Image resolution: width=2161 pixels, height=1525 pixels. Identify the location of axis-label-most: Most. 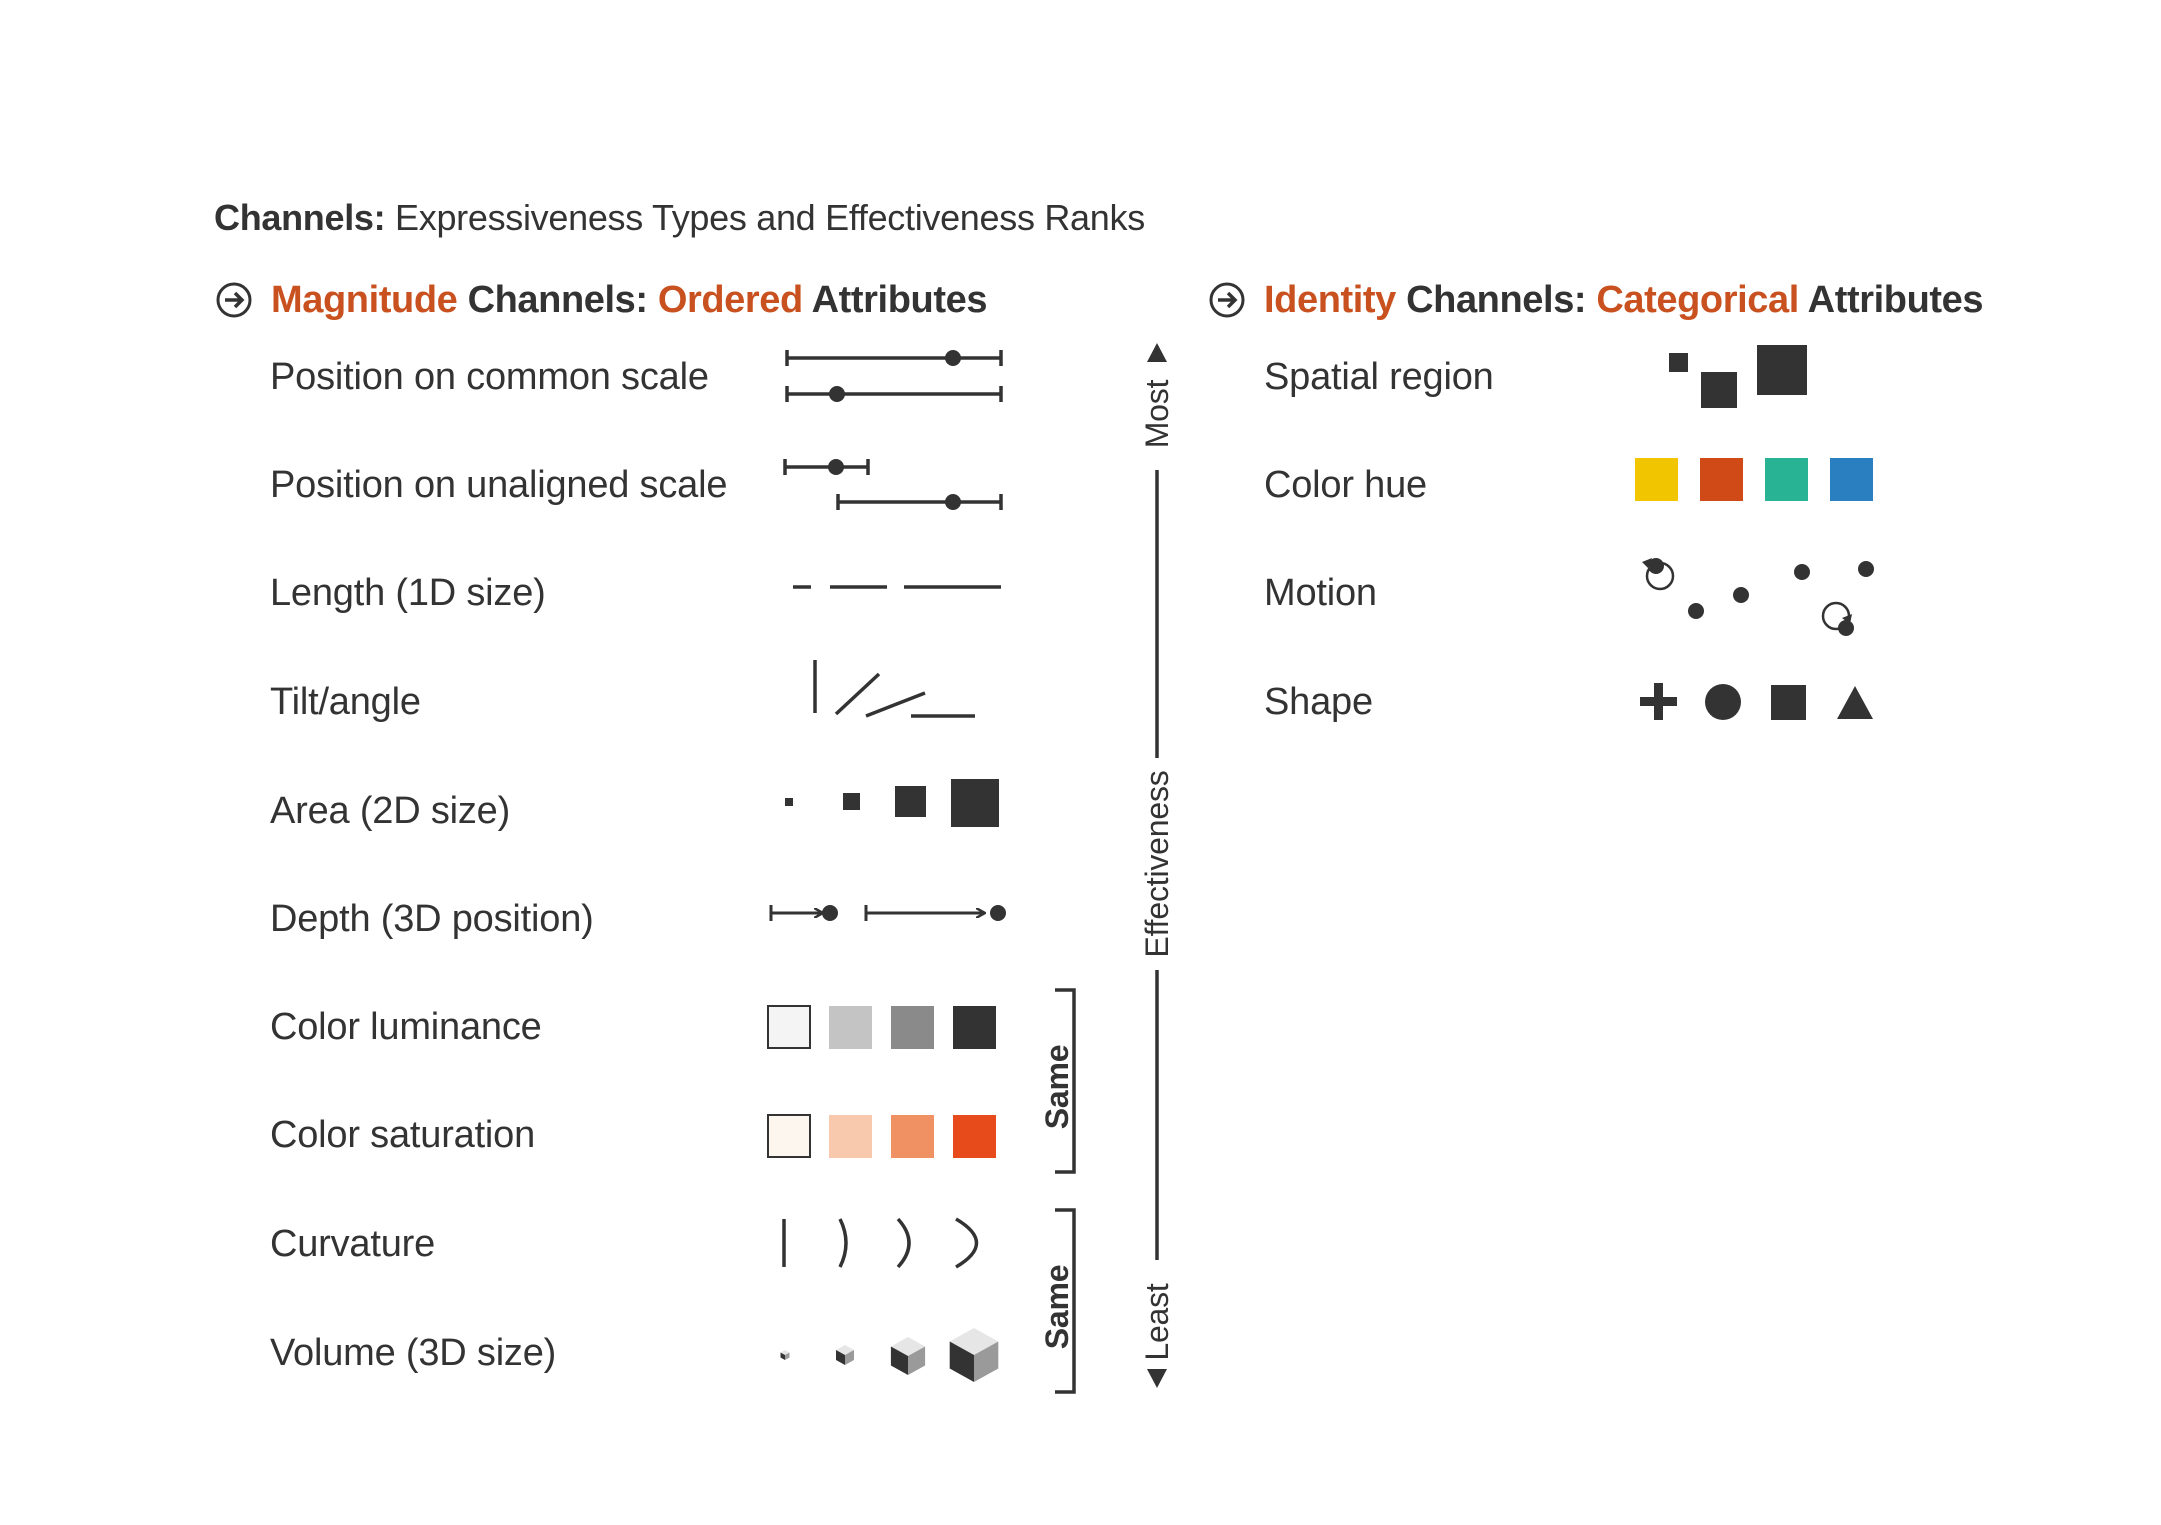
(1157, 414).